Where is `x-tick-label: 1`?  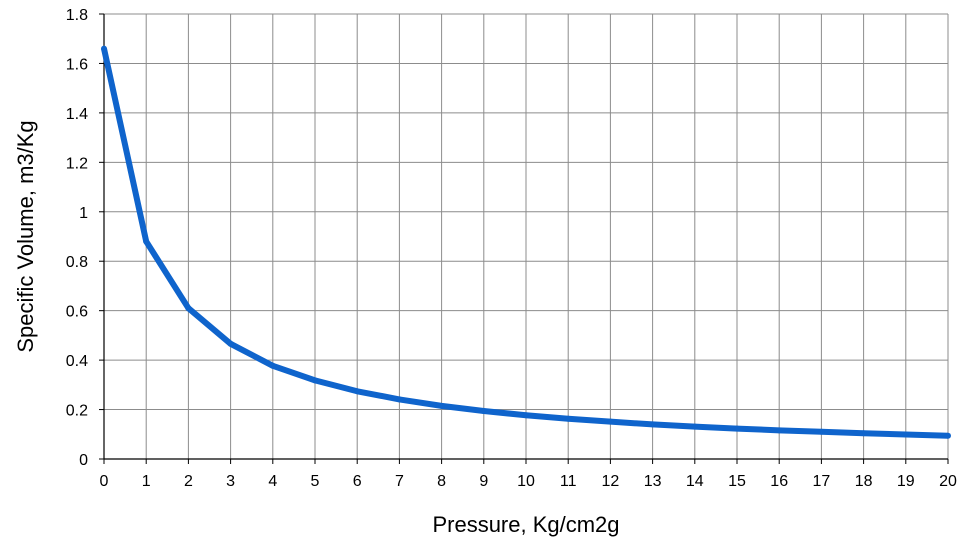
x-tick-label: 1 is located at coordinates (146, 481).